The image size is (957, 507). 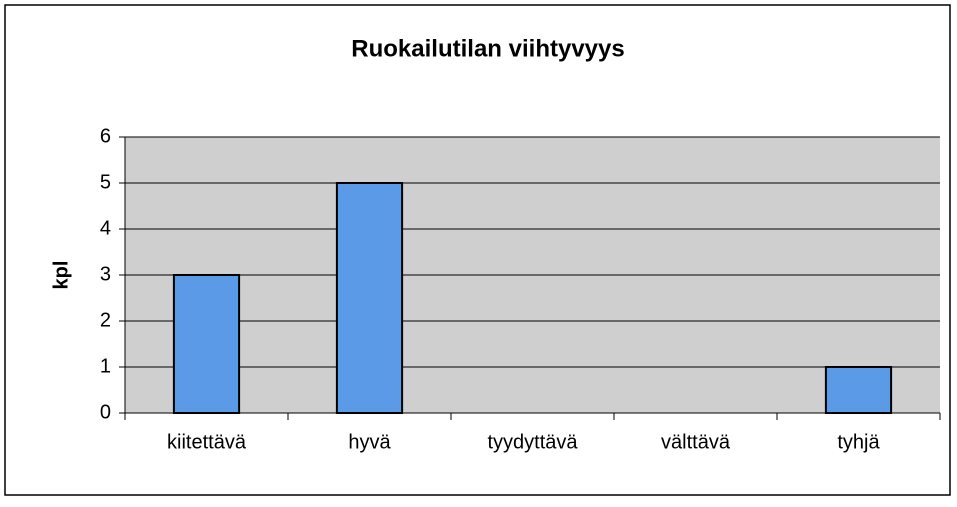 I want to click on y-axis-label: kpl, so click(x=61, y=275).